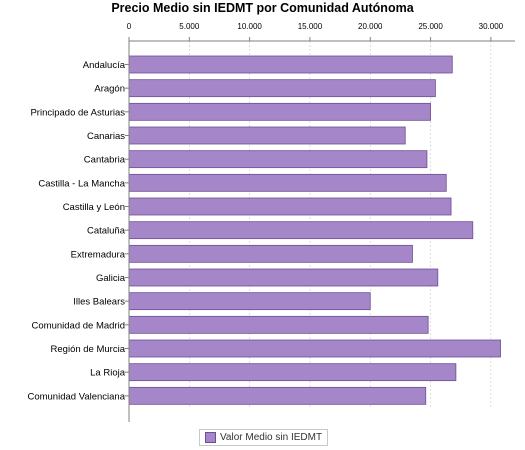 Image resolution: width=525 pixels, height=450 pixels. I want to click on category-label: Galicia, so click(111, 278).